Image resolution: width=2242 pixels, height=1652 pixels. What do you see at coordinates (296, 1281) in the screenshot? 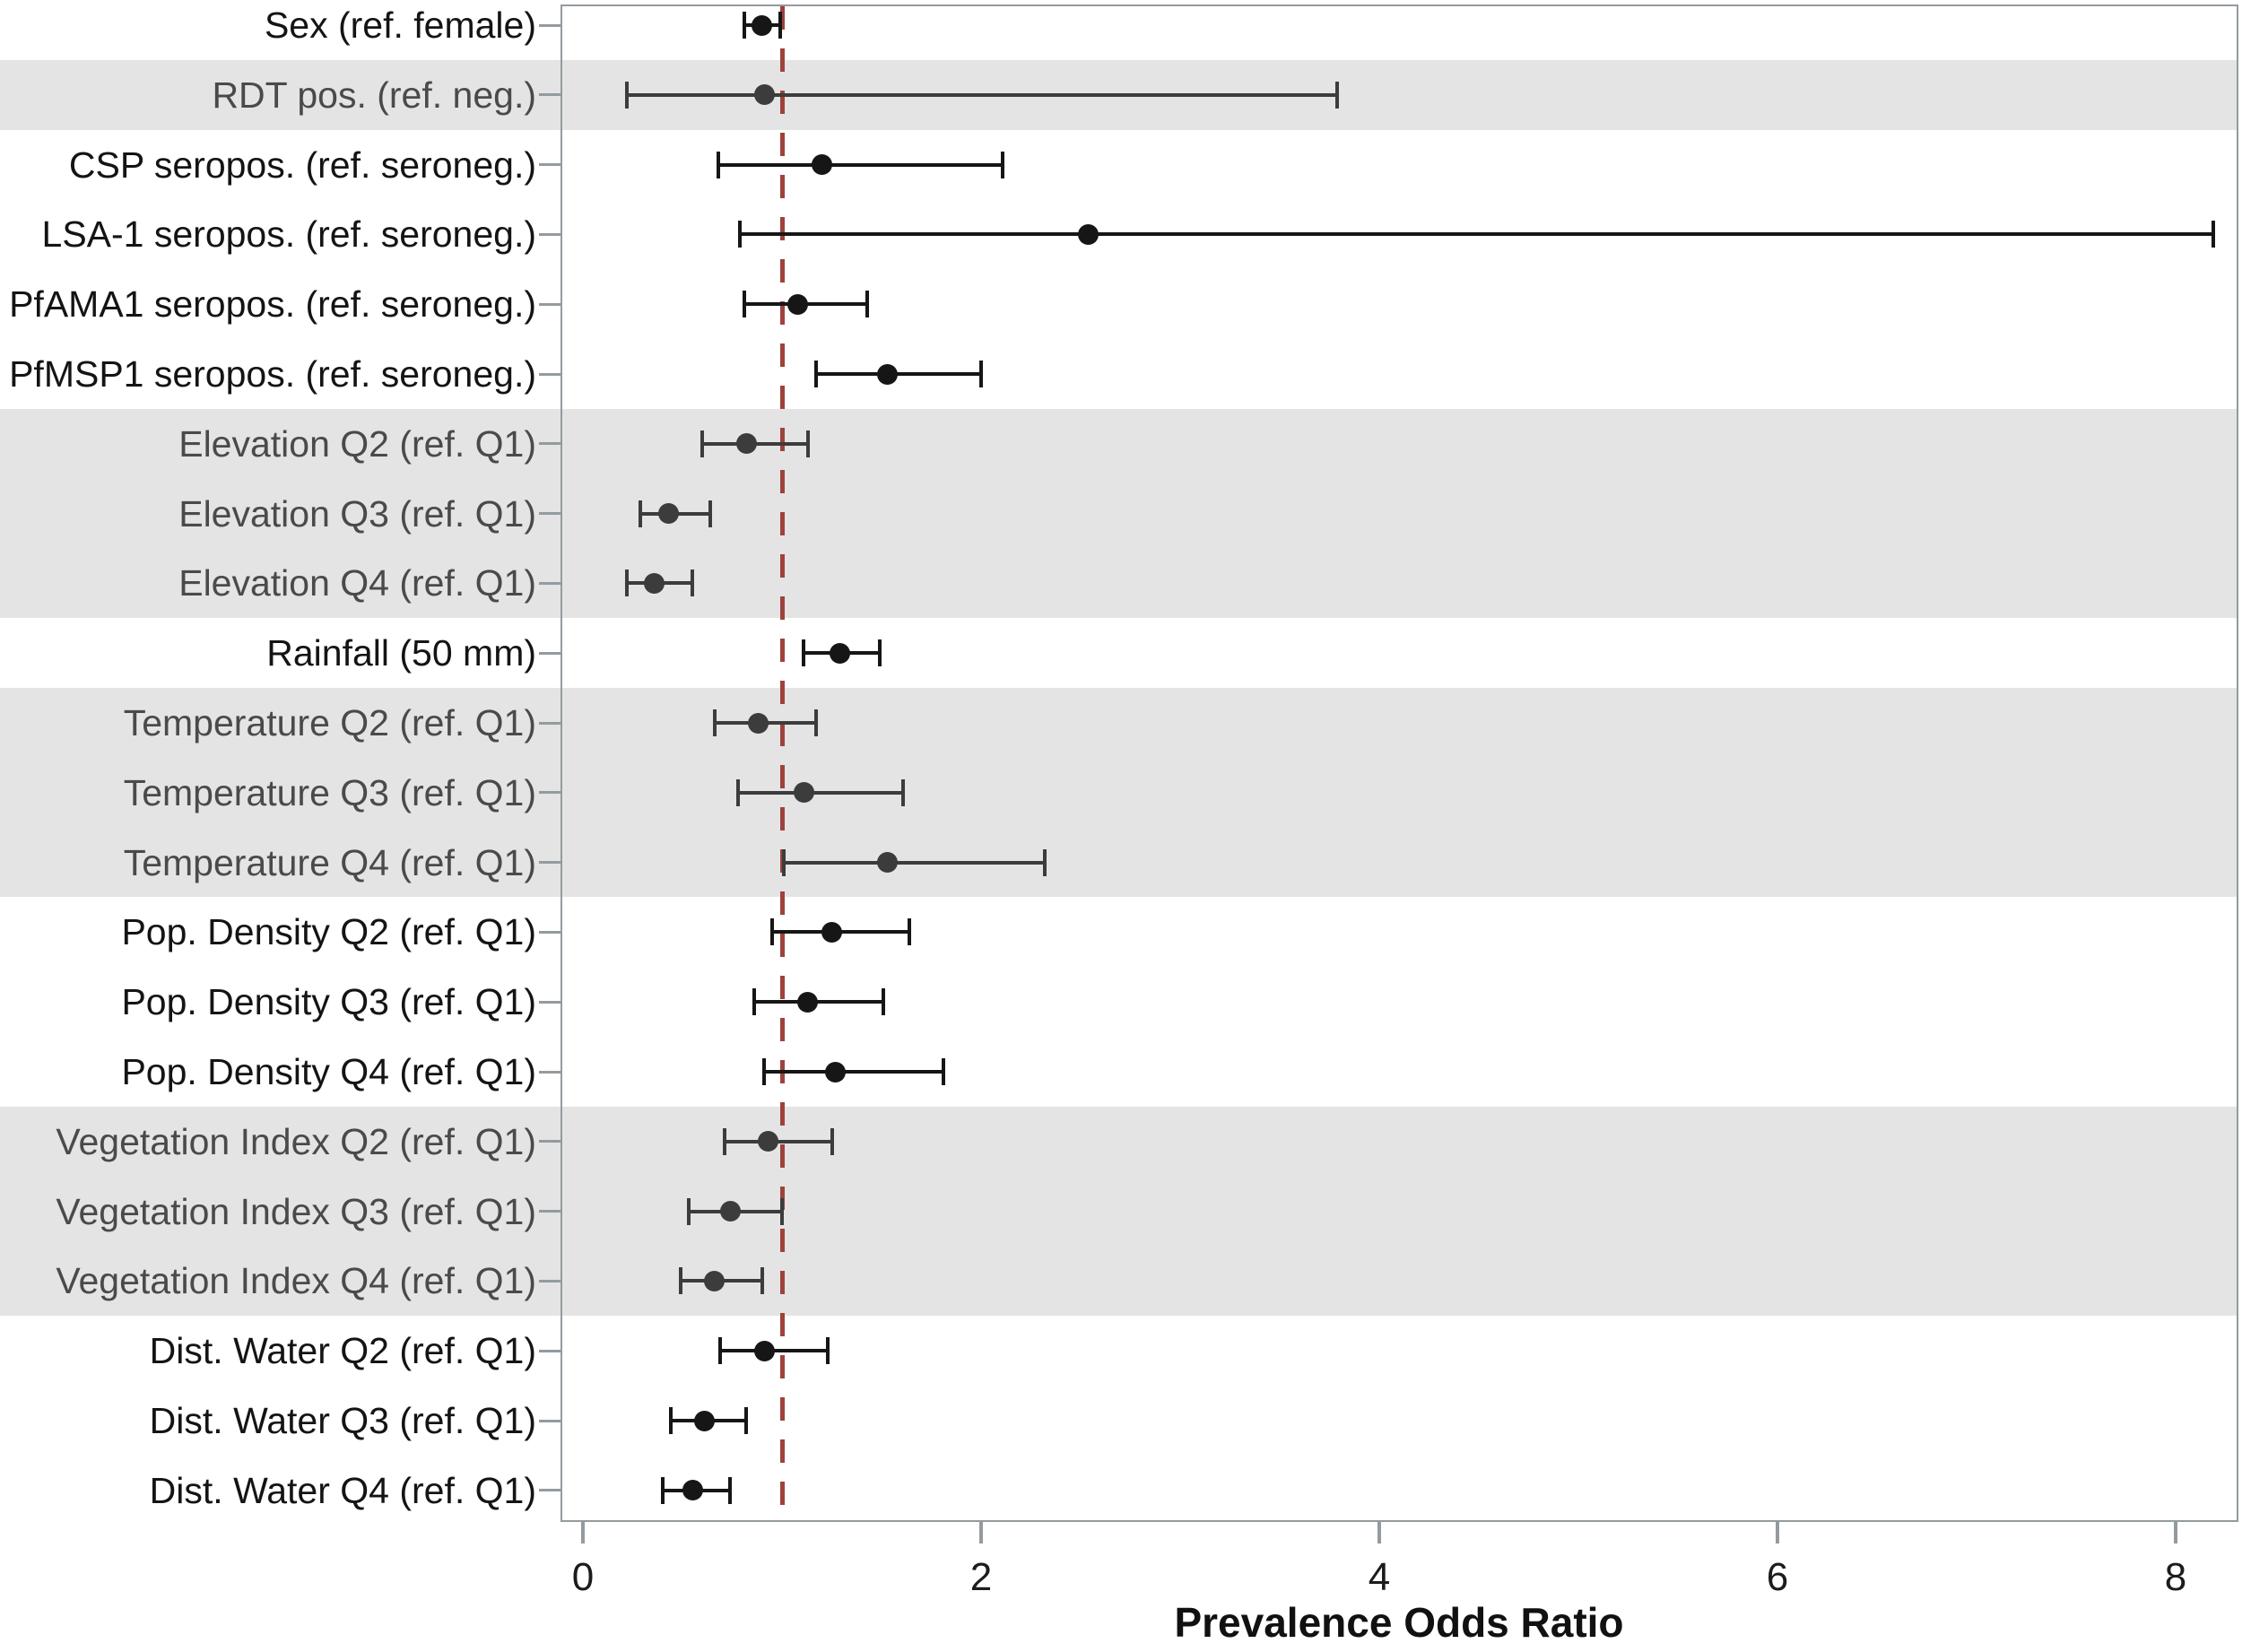
I see `row-label: Vegetation Index Q4 (ref. Q1)` at bounding box center [296, 1281].